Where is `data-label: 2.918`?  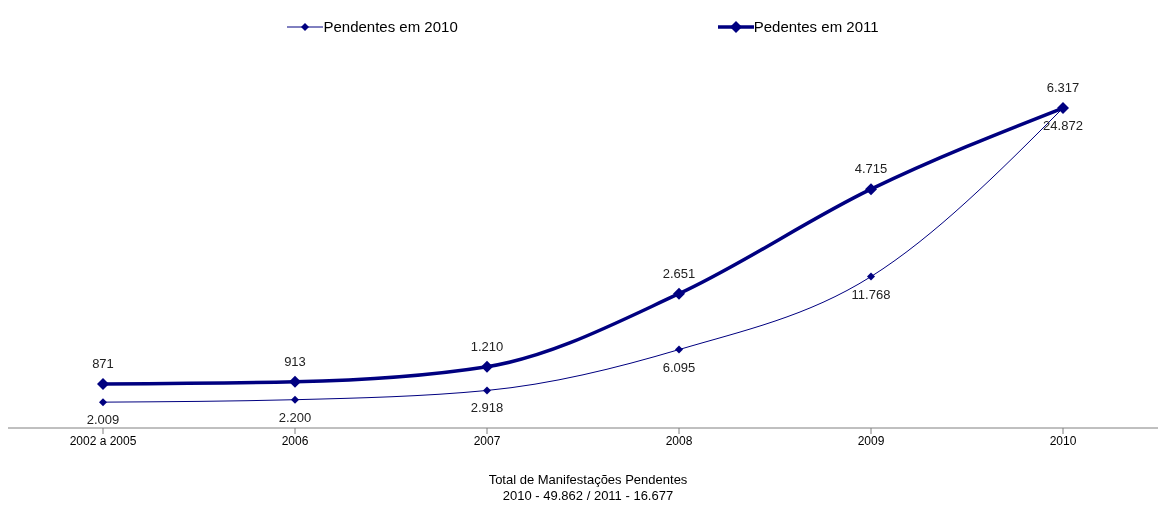 data-label: 2.918 is located at coordinates (487, 408).